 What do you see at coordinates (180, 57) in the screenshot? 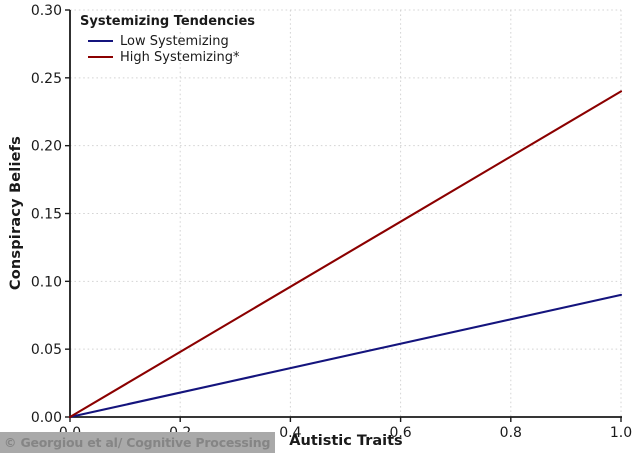
I see `legend-label-high-systemizing: High Systemizing*` at bounding box center [180, 57].